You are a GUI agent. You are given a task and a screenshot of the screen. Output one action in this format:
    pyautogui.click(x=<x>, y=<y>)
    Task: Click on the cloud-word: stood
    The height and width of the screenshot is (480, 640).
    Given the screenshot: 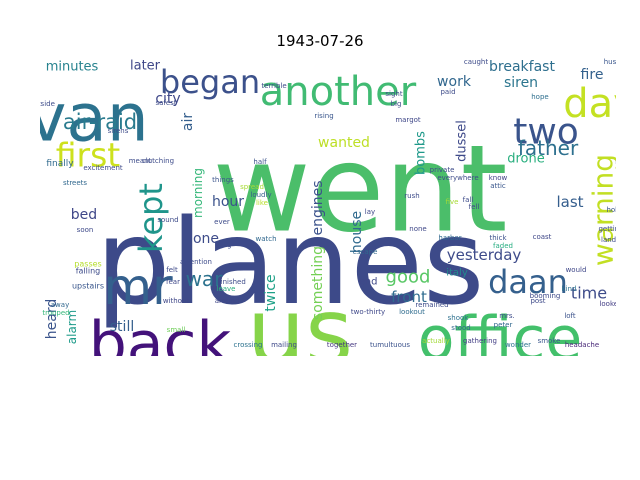 What is the action you would take?
    pyautogui.click(x=460, y=328)
    